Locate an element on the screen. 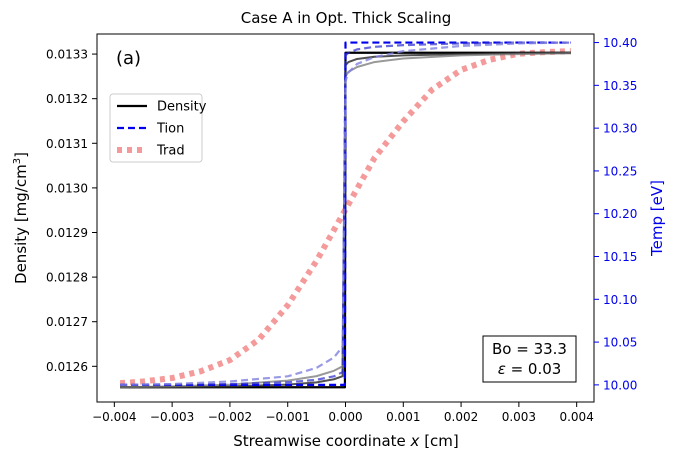 Image resolution: width=676 pixels, height=460 pixels. x-tick-label: 0.004 is located at coordinates (576, 417).